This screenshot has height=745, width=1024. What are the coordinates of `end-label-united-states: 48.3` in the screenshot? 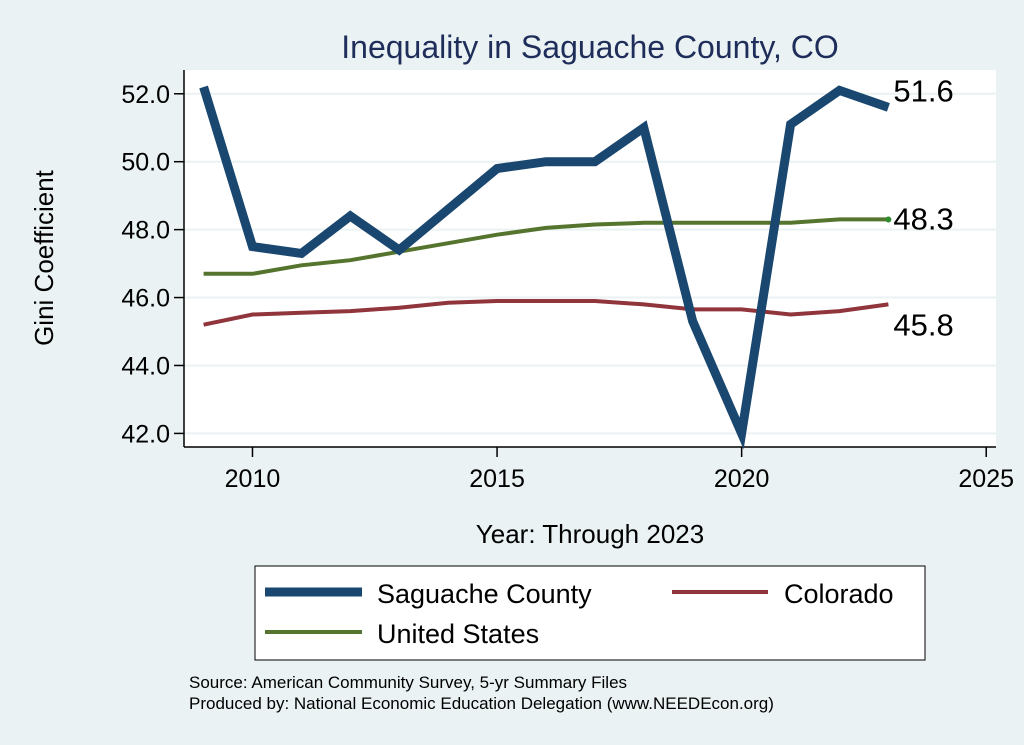 It's located at (923, 218).